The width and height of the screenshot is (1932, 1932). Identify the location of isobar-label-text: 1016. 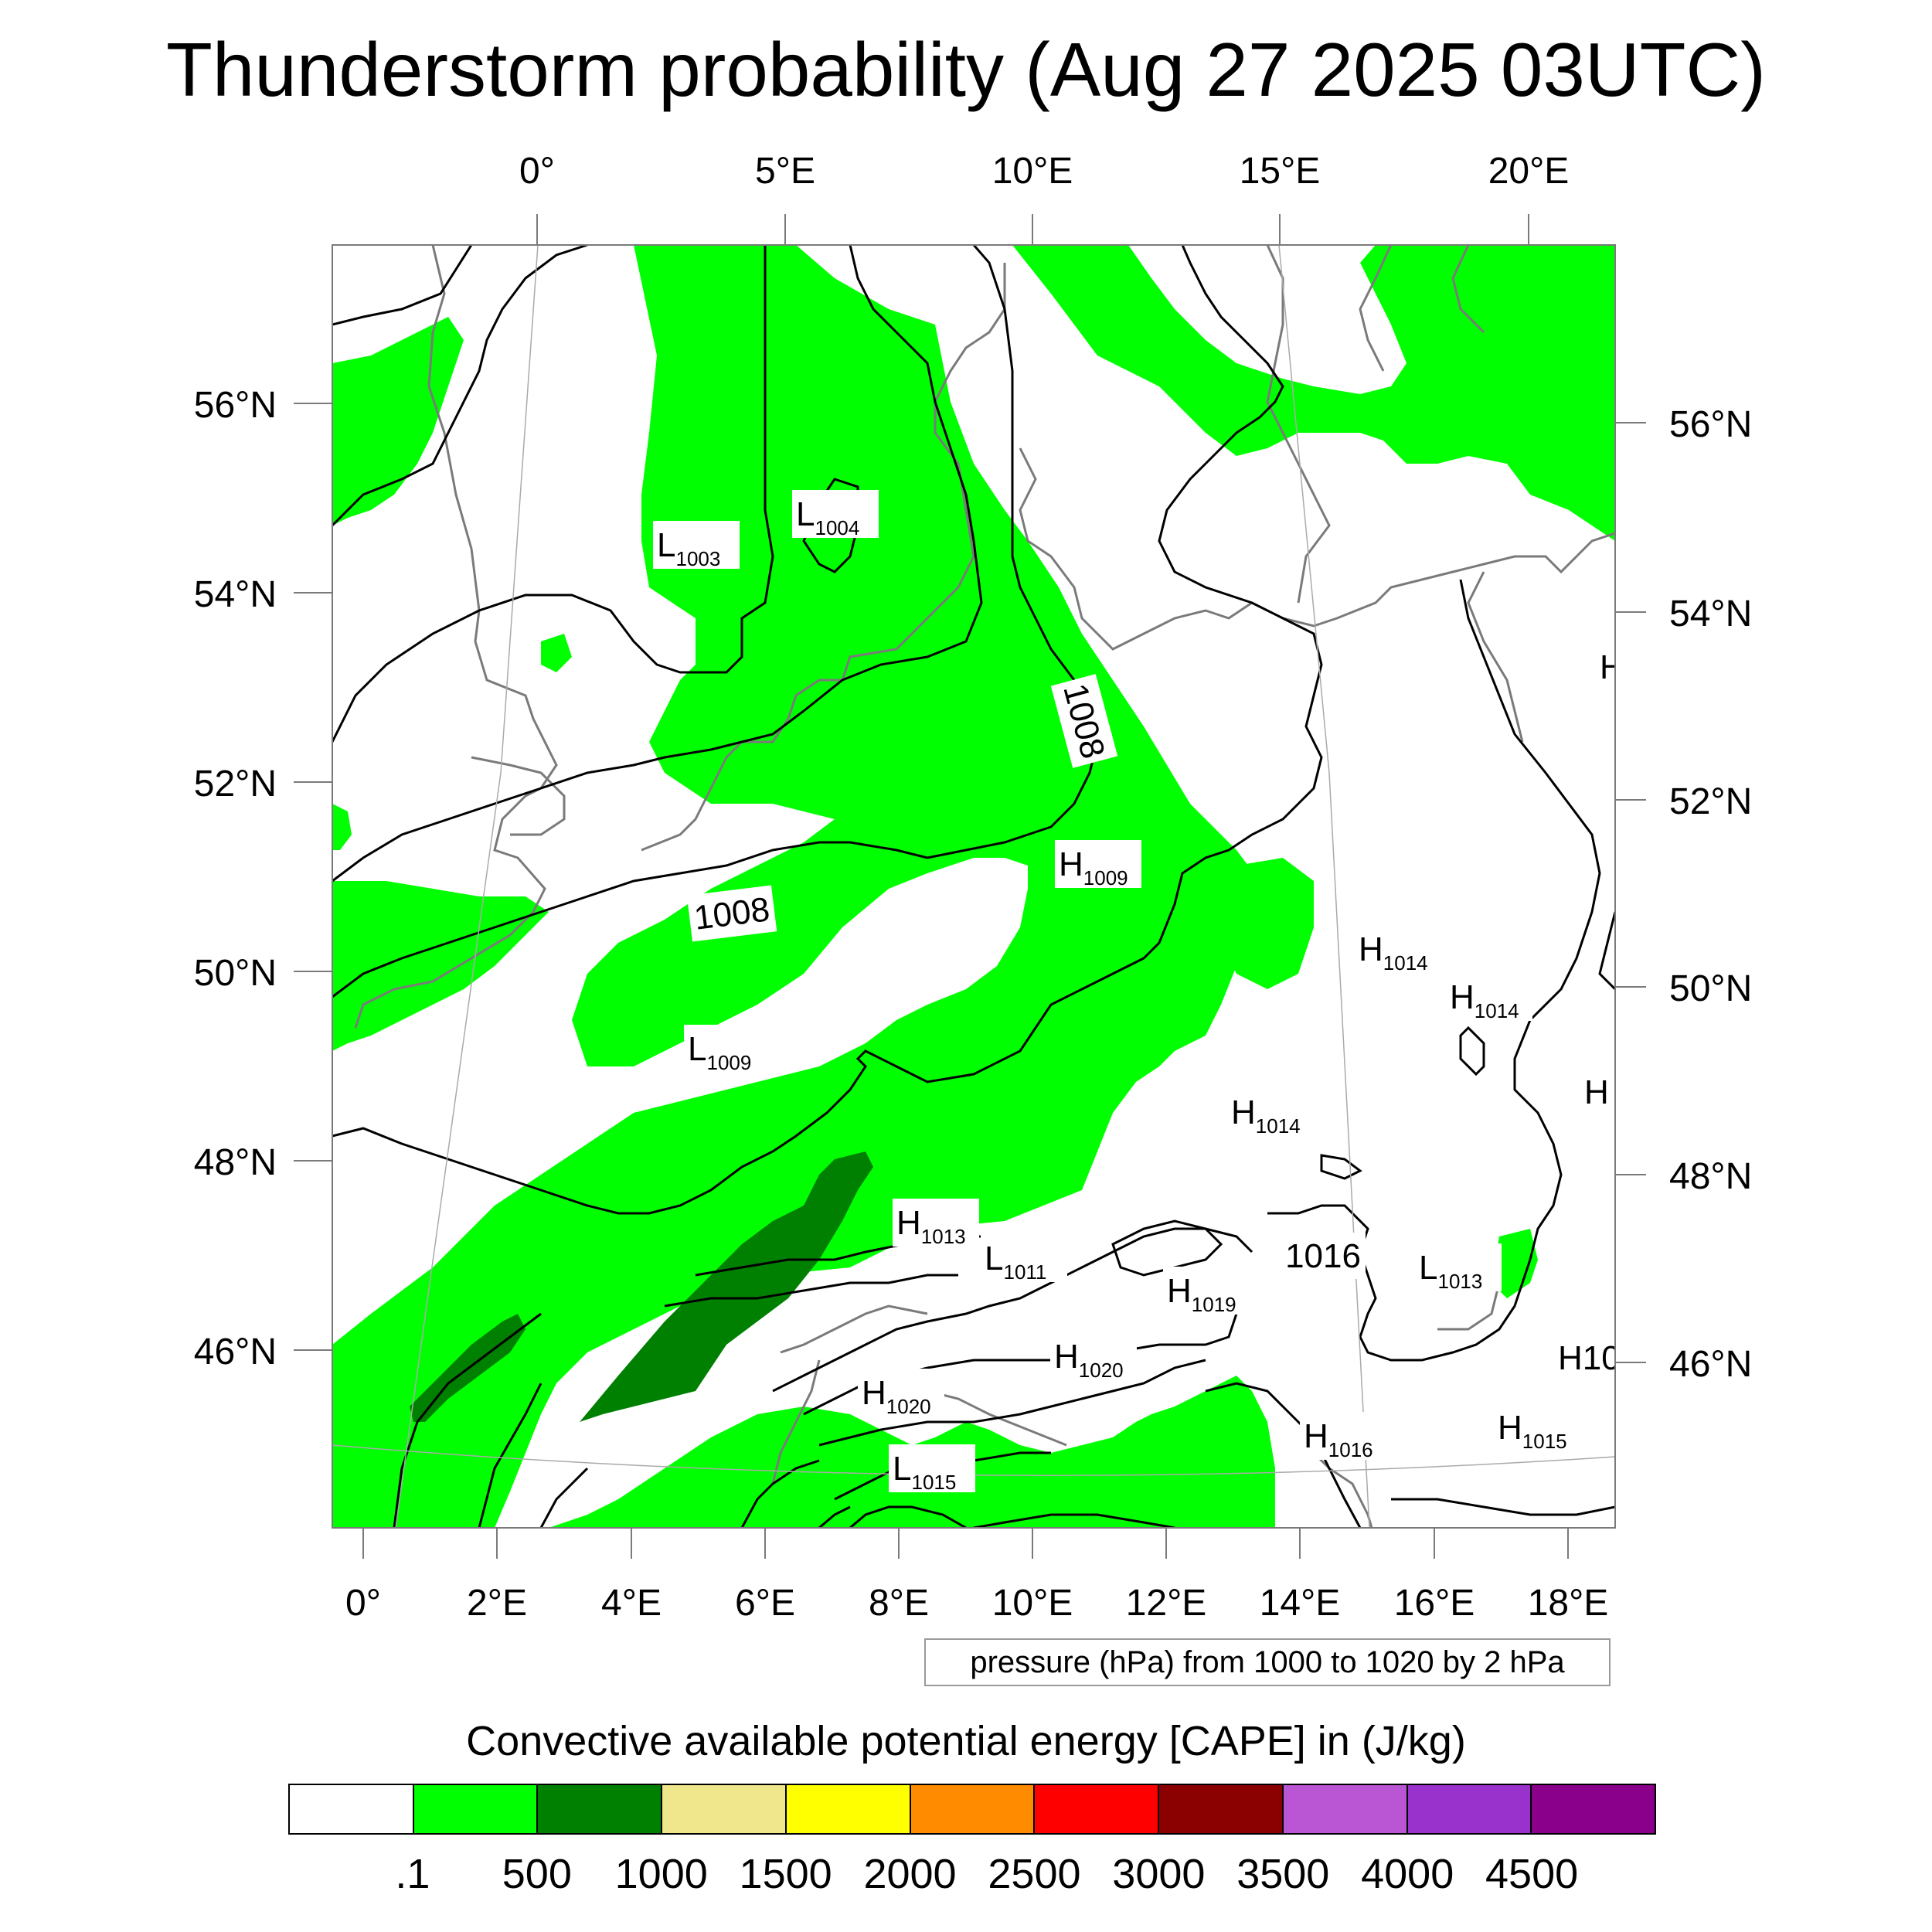
(1323, 1256).